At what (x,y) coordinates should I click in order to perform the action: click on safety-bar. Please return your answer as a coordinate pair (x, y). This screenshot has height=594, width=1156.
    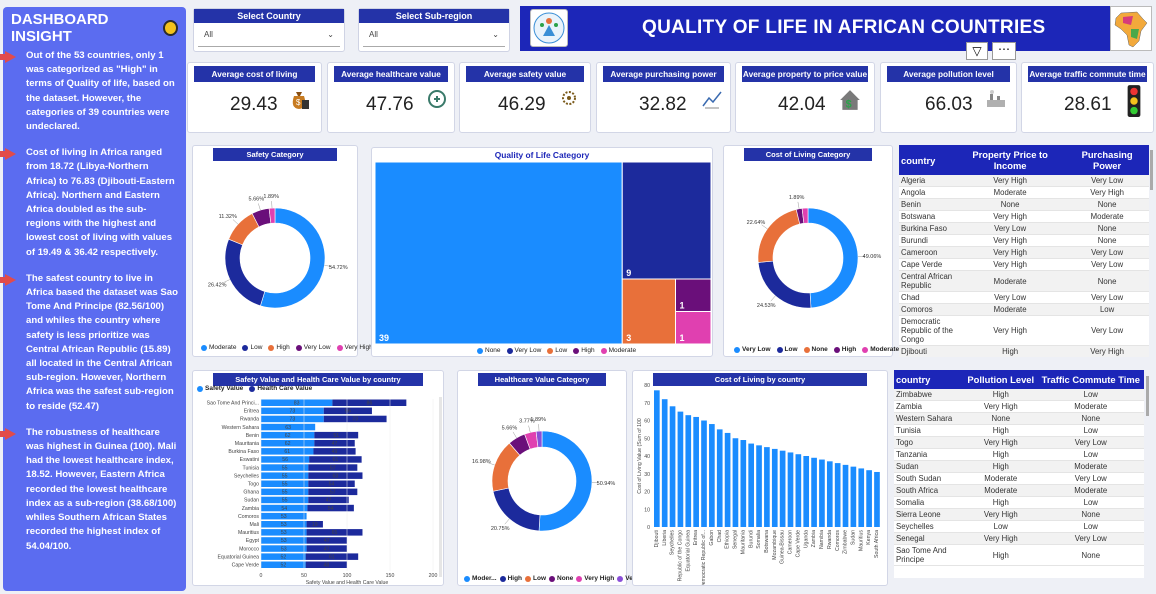
    Looking at the image, I should click on (288, 435).